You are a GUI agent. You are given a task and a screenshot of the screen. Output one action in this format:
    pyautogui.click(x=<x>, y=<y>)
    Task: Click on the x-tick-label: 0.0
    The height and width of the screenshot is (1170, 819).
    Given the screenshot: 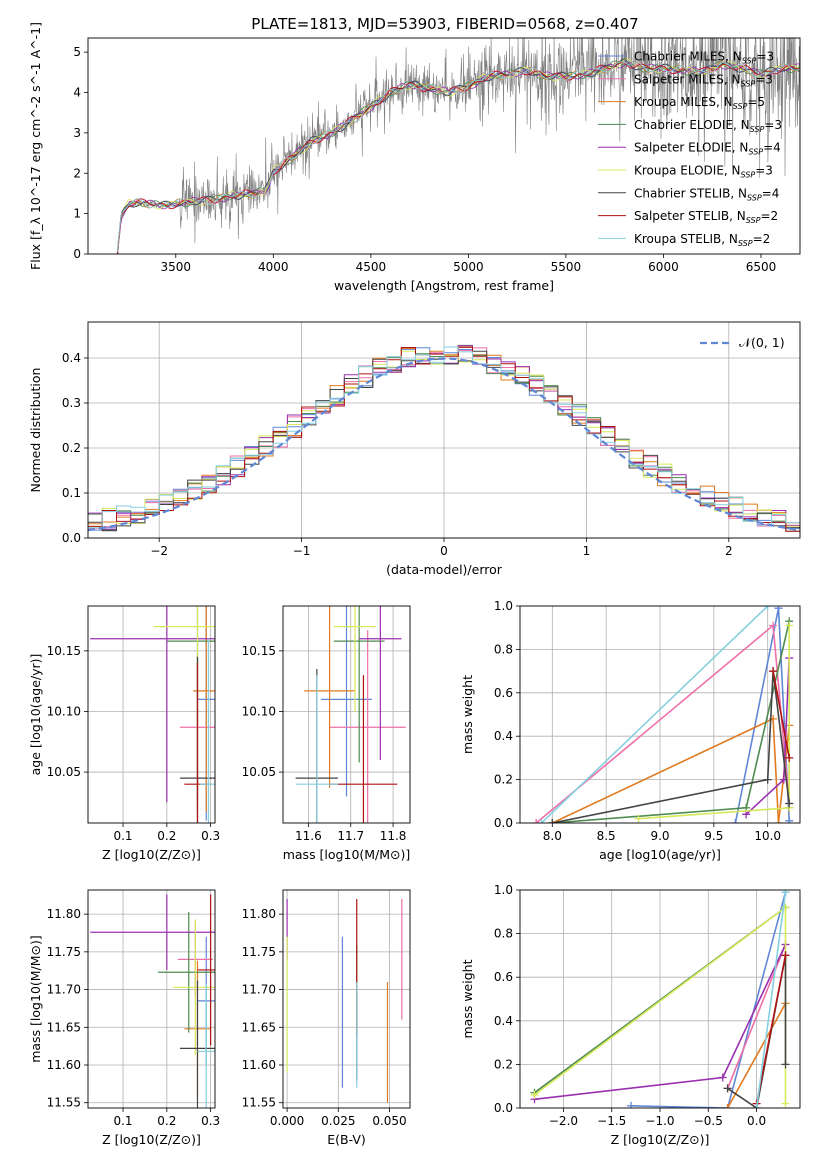 What is the action you would take?
    pyautogui.click(x=756, y=1121)
    